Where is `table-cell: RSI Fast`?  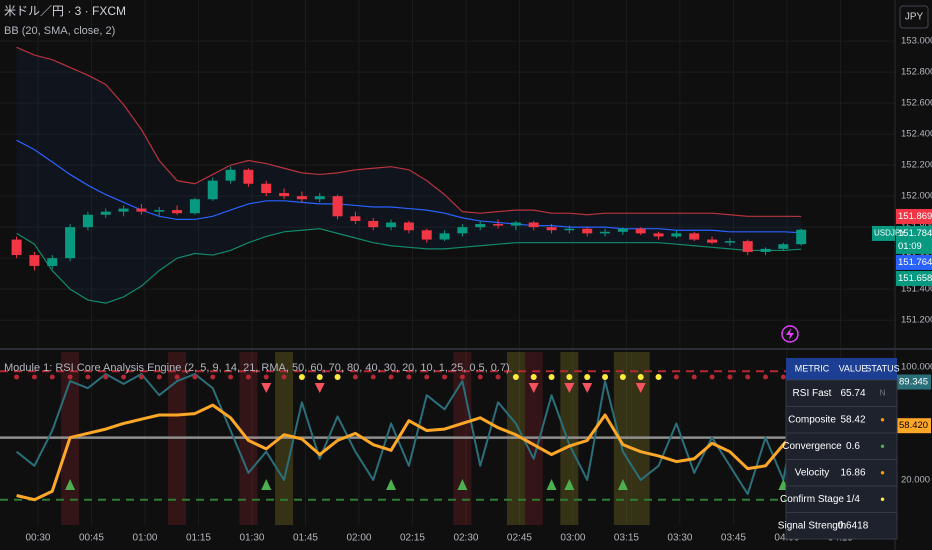 table-cell: RSI Fast is located at coordinates (812, 393).